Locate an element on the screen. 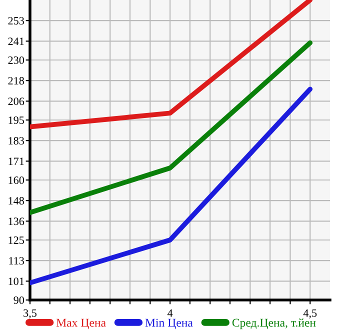 This screenshot has width=345, height=335. x-tick-label: 4,5 is located at coordinates (310, 313).